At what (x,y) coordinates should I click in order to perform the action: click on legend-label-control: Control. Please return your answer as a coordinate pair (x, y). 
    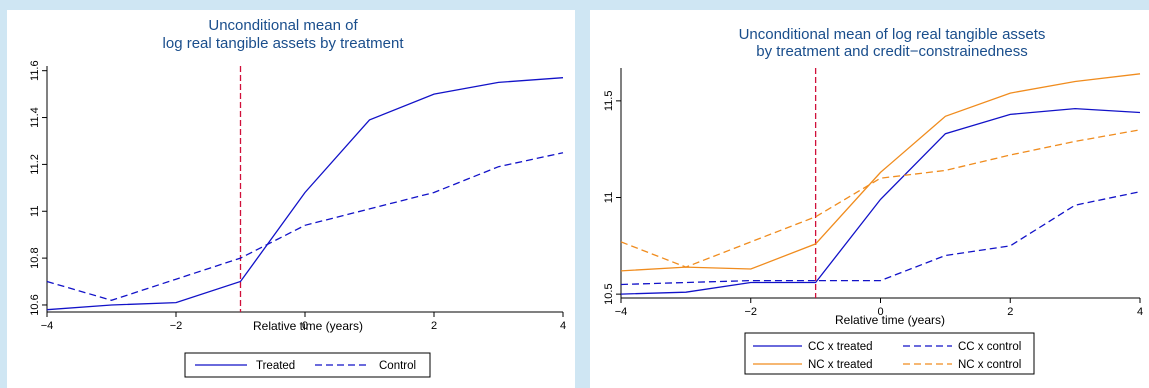
    Looking at the image, I should click on (397, 366).